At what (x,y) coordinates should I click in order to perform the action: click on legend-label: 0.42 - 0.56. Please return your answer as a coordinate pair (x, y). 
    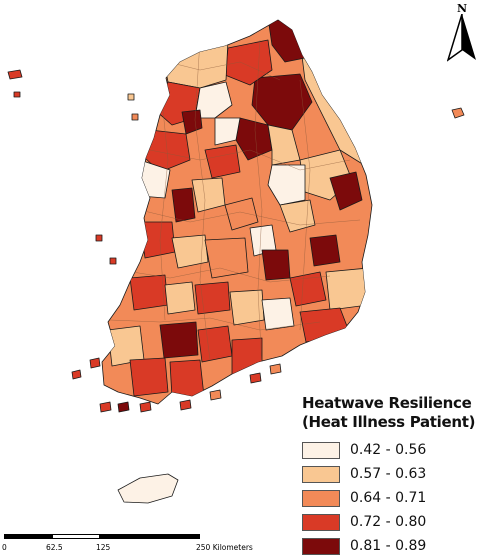
    Looking at the image, I should click on (388, 450).